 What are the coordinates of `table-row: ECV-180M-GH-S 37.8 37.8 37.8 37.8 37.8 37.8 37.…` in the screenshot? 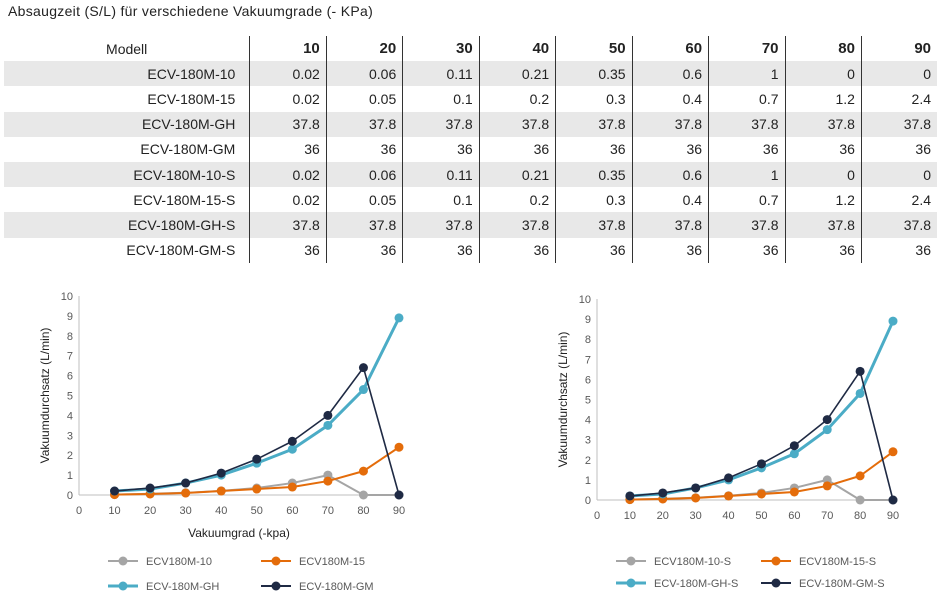 It's located at (470, 225).